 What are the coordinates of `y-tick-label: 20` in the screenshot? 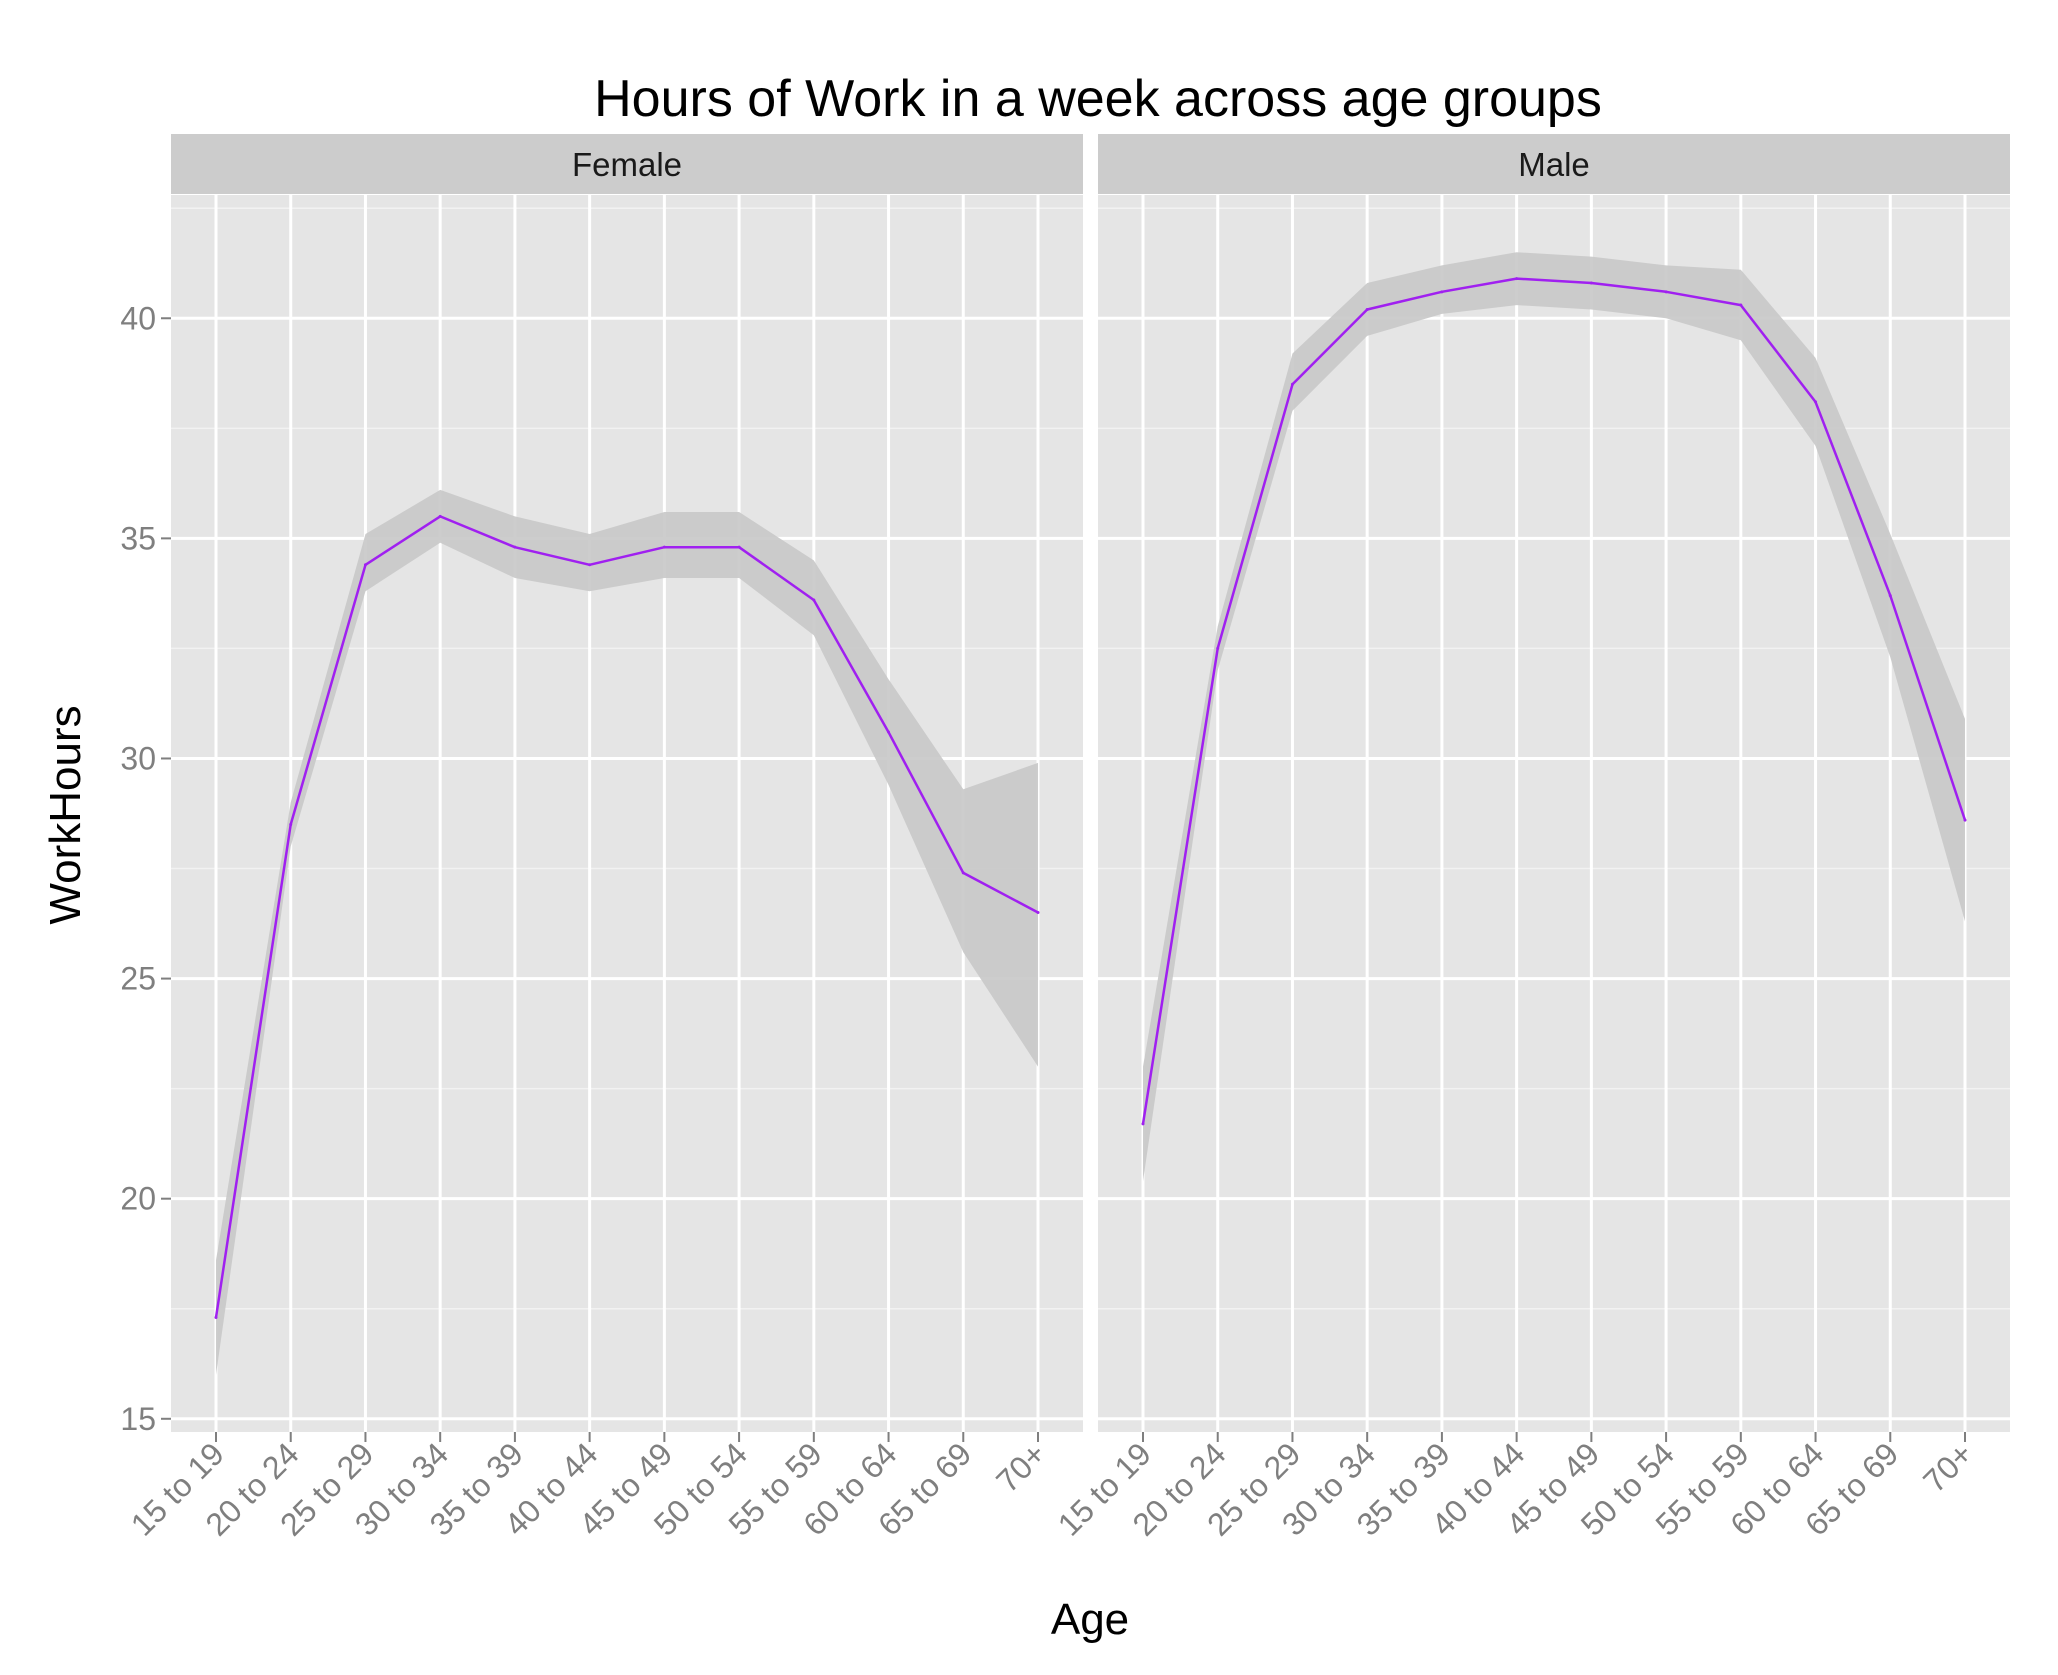 It's located at (138, 1199).